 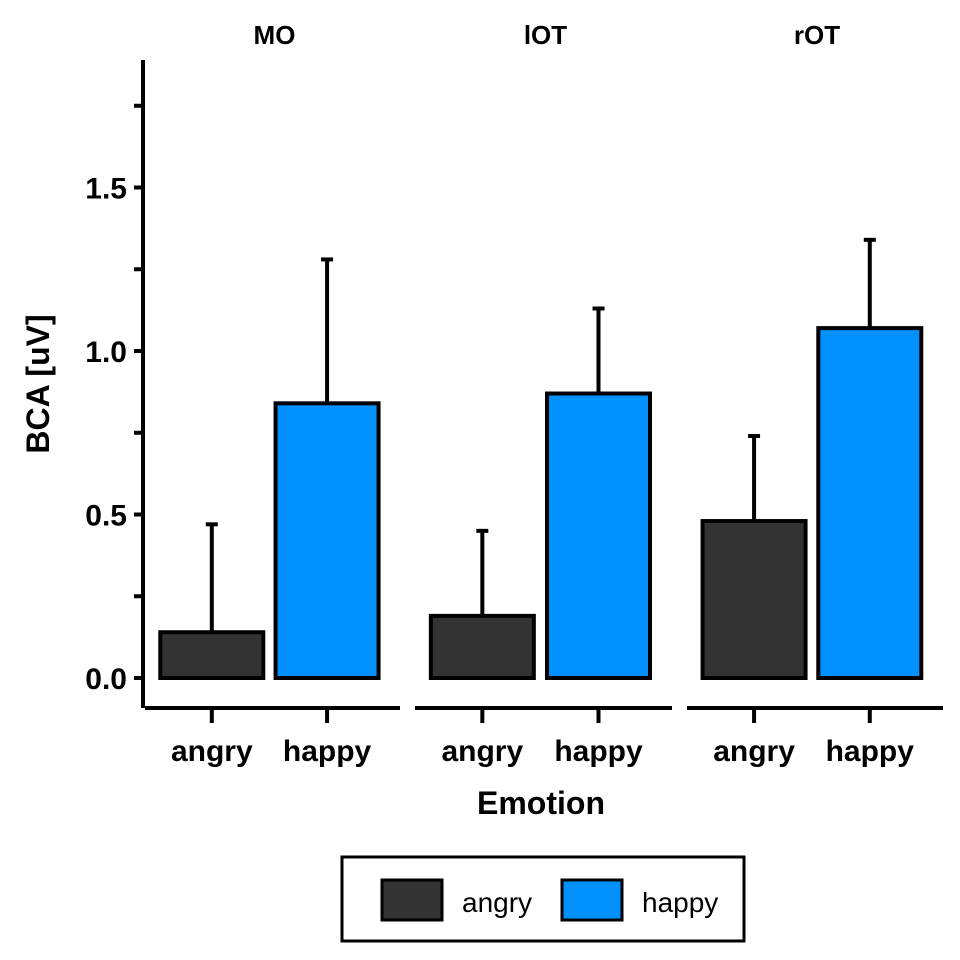 I want to click on y-tick-label: 0.5, so click(x=106, y=516).